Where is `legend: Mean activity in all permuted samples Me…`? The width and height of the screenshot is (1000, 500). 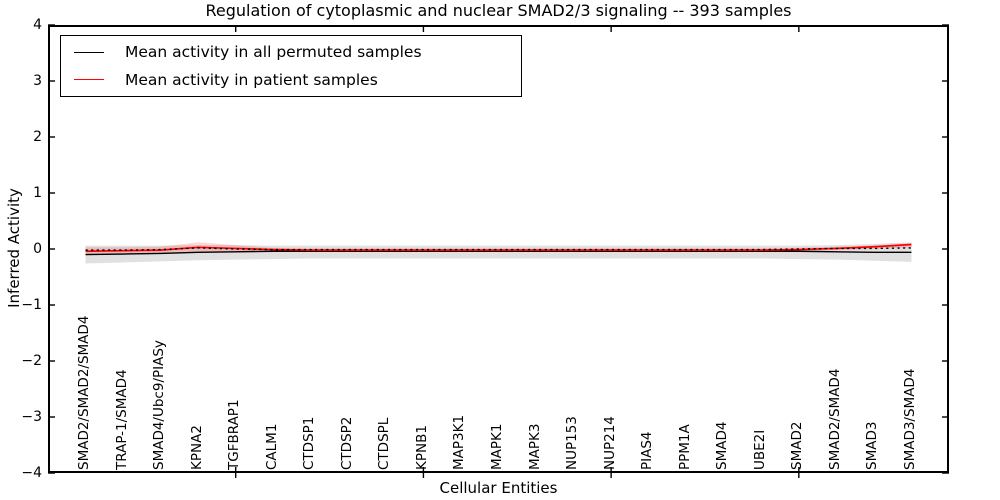
legend: Mean activity in all permuted samples Me… is located at coordinates (291, 66).